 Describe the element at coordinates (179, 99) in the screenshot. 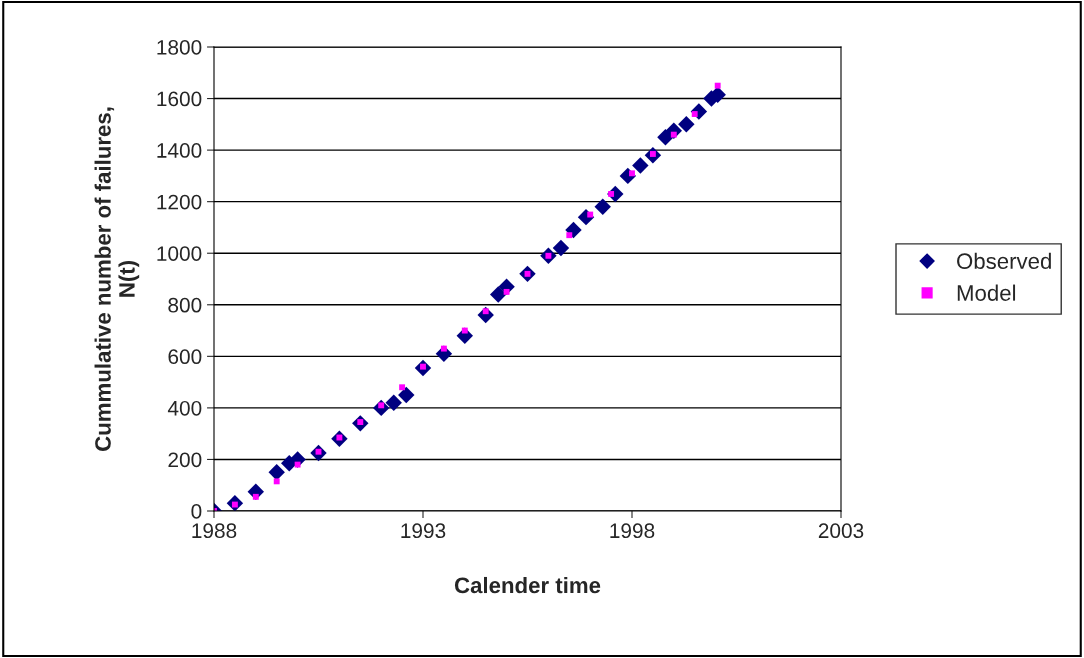

I see `y-tick-label: 1600` at that location.